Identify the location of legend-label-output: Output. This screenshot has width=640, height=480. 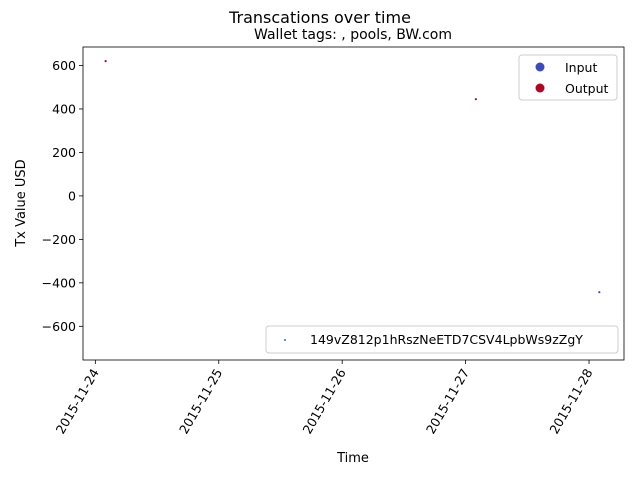
(587, 88).